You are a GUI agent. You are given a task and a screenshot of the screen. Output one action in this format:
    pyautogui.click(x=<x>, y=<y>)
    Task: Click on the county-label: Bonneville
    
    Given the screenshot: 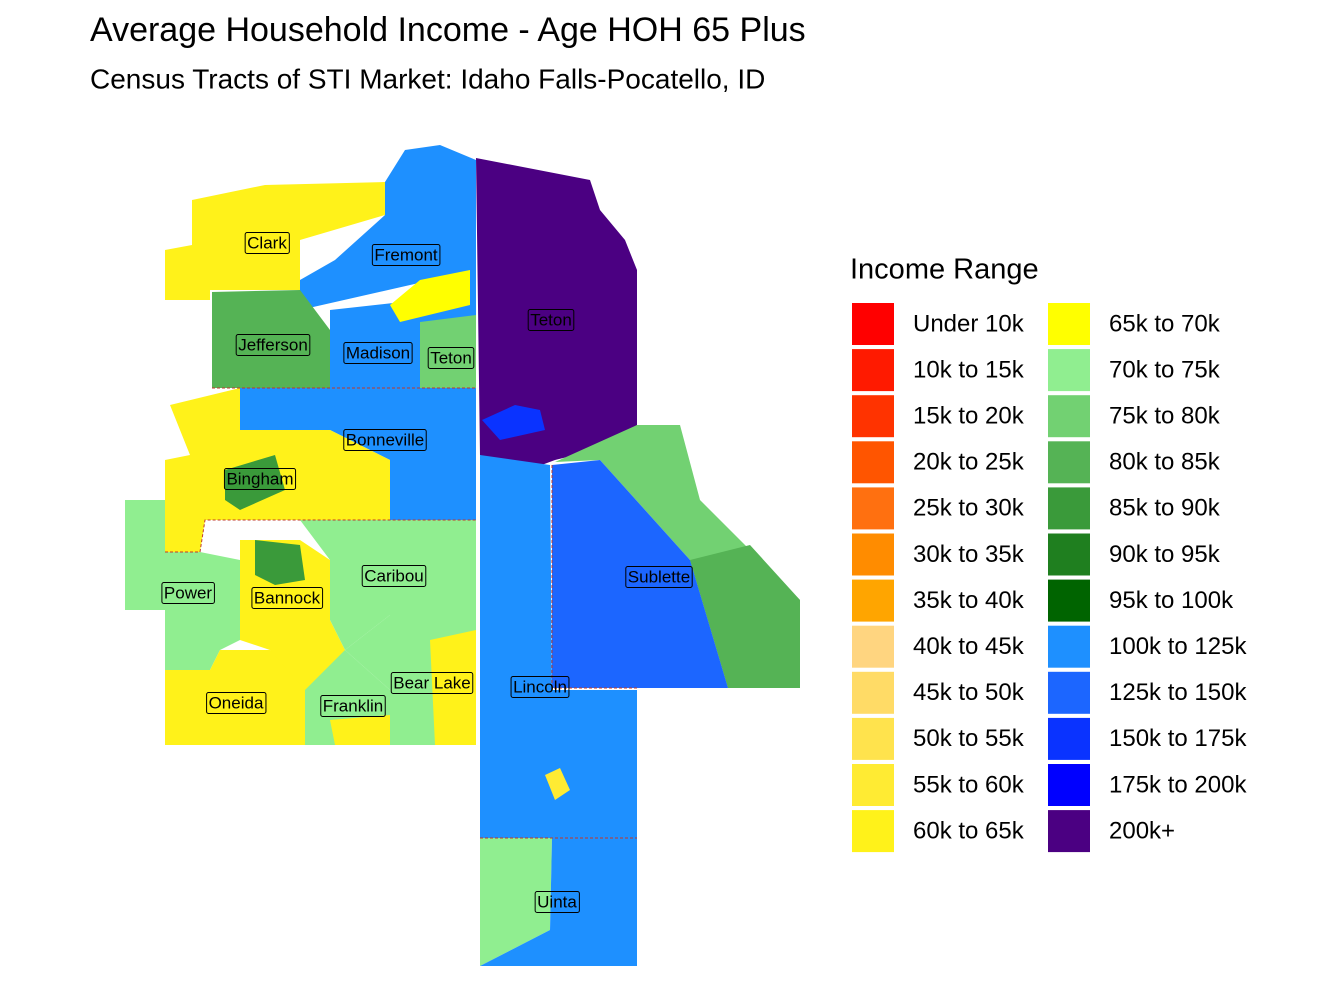 What is the action you would take?
    pyautogui.click(x=385, y=439)
    